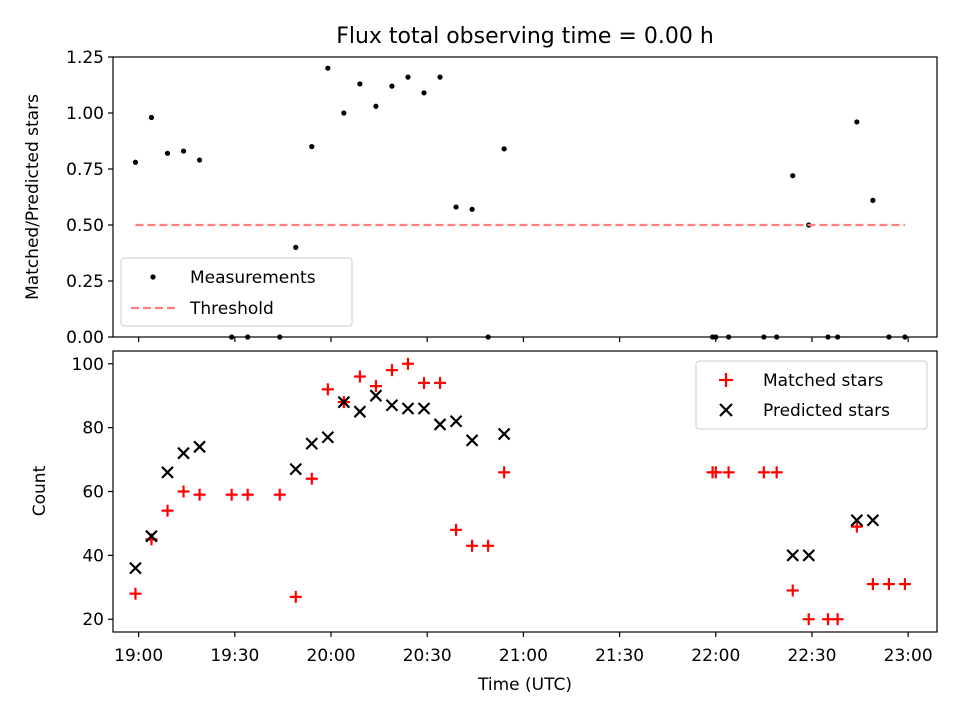  What do you see at coordinates (823, 381) in the screenshot?
I see `legend-matched-label: Matched stars` at bounding box center [823, 381].